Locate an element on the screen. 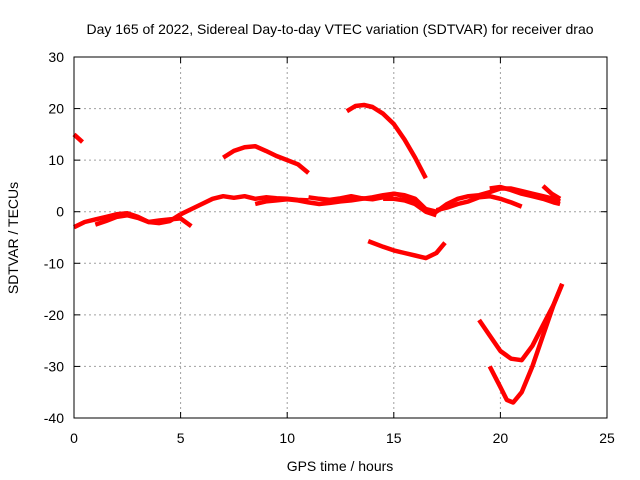 The height and width of the screenshot is (480, 640). y-tick-label: 10 is located at coordinates (56, 160).